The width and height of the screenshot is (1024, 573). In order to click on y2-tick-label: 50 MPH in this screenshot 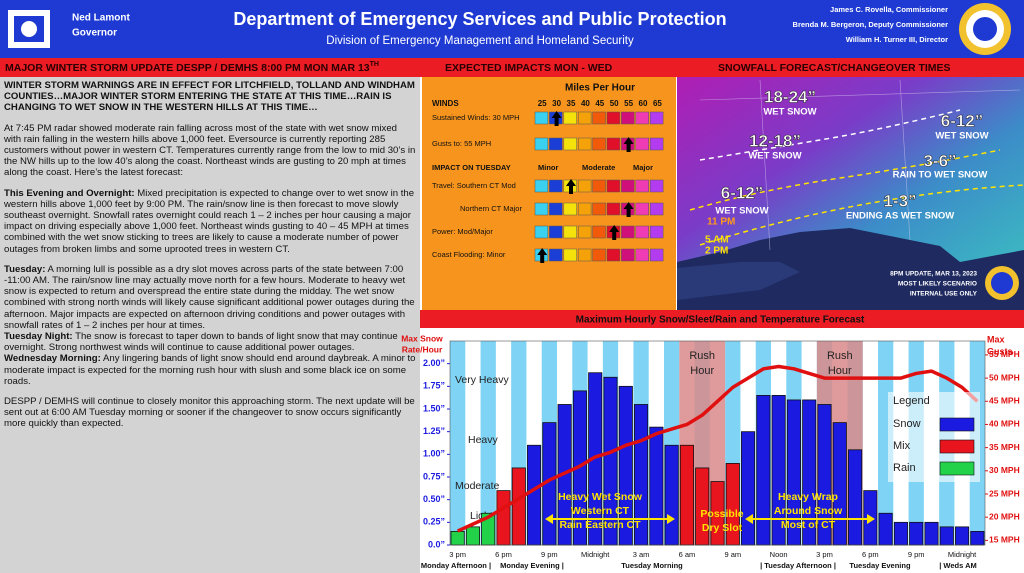, I will do `click(1004, 377)`.